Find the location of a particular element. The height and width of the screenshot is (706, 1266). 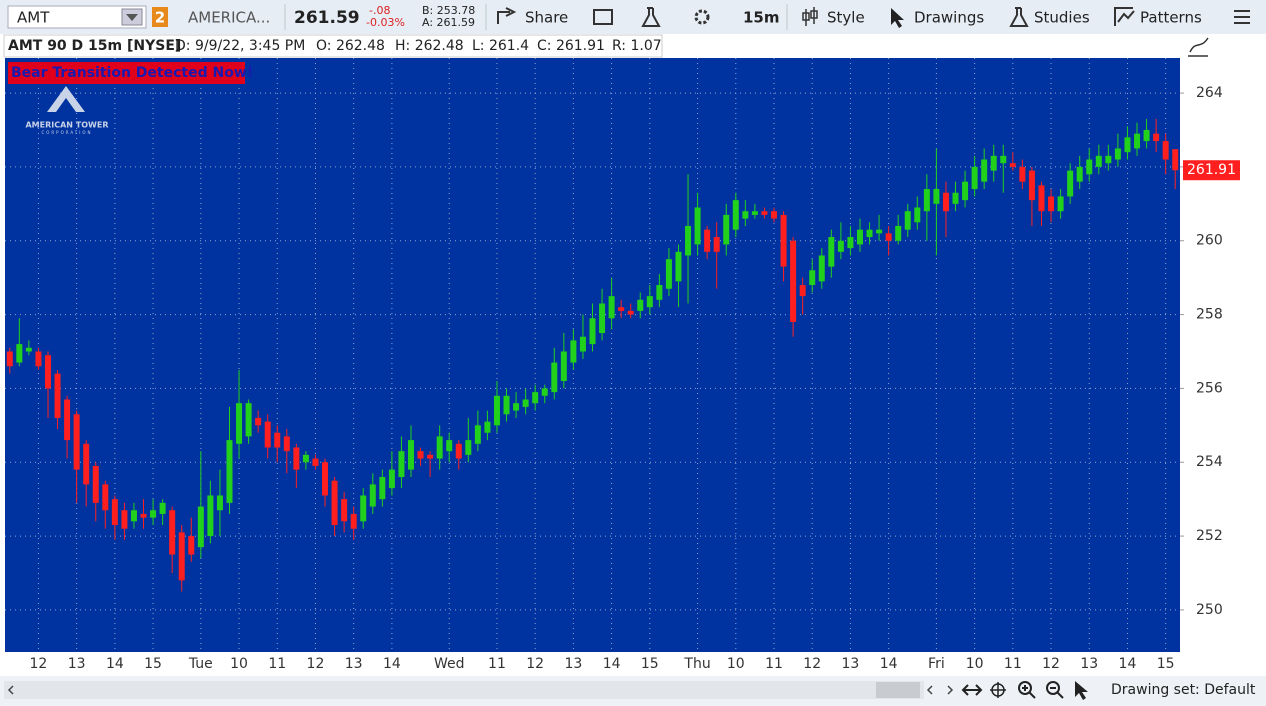

pointer-icon is located at coordinates (1081, 690).